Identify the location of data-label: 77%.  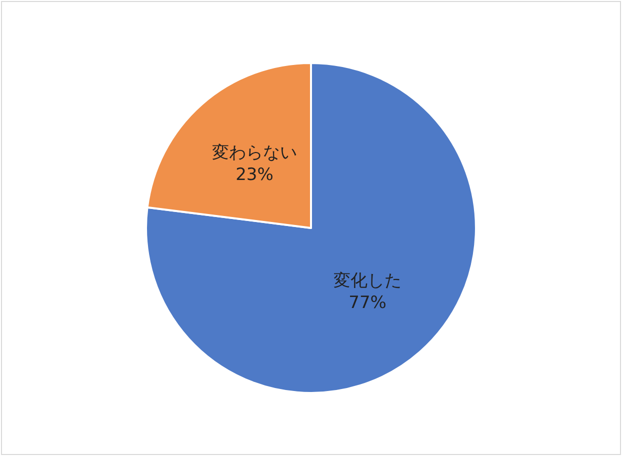
(367, 303).